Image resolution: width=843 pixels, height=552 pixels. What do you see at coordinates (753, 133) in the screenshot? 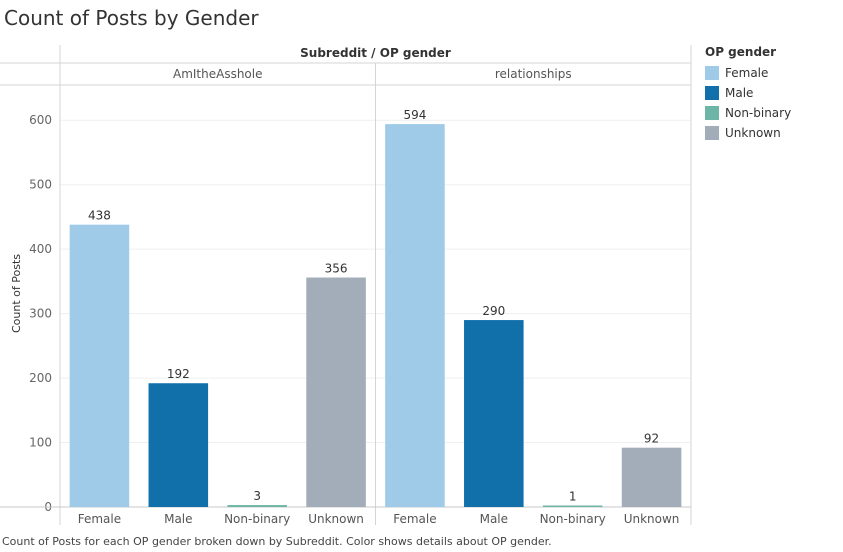
I see `legend-label: Unknown` at bounding box center [753, 133].